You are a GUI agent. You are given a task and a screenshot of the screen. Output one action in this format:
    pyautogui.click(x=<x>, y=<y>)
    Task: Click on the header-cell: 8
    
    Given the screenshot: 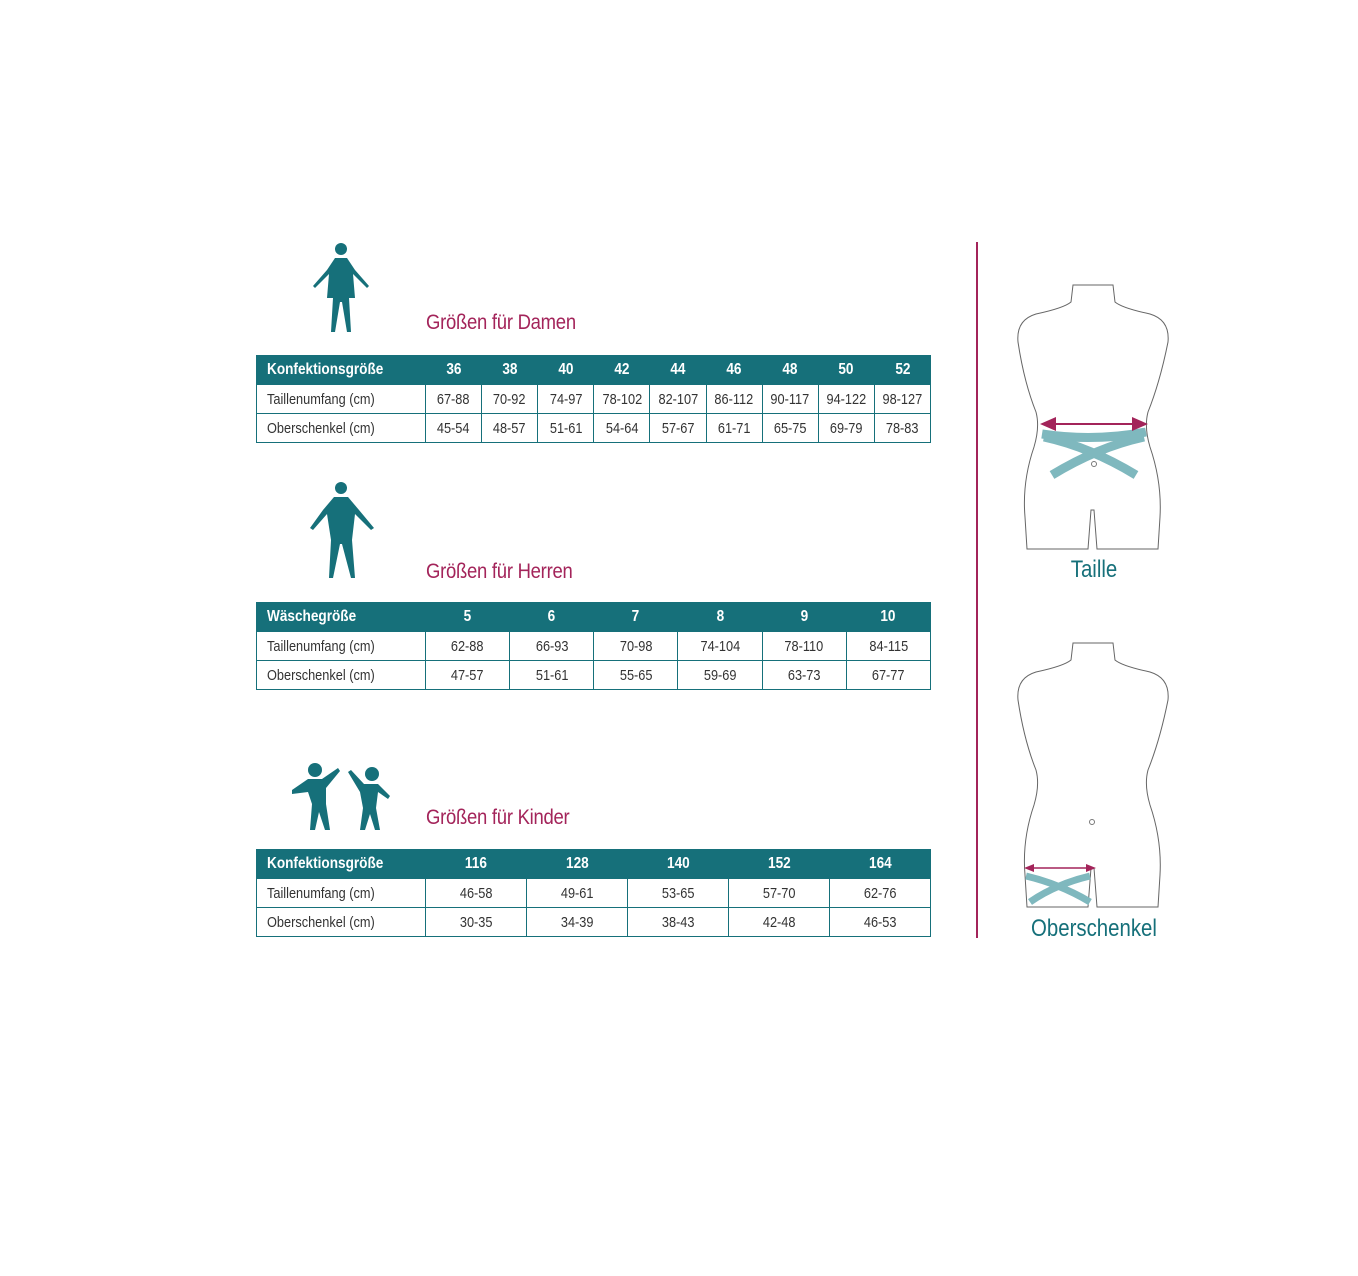 What is the action you would take?
    pyautogui.click(x=720, y=616)
    